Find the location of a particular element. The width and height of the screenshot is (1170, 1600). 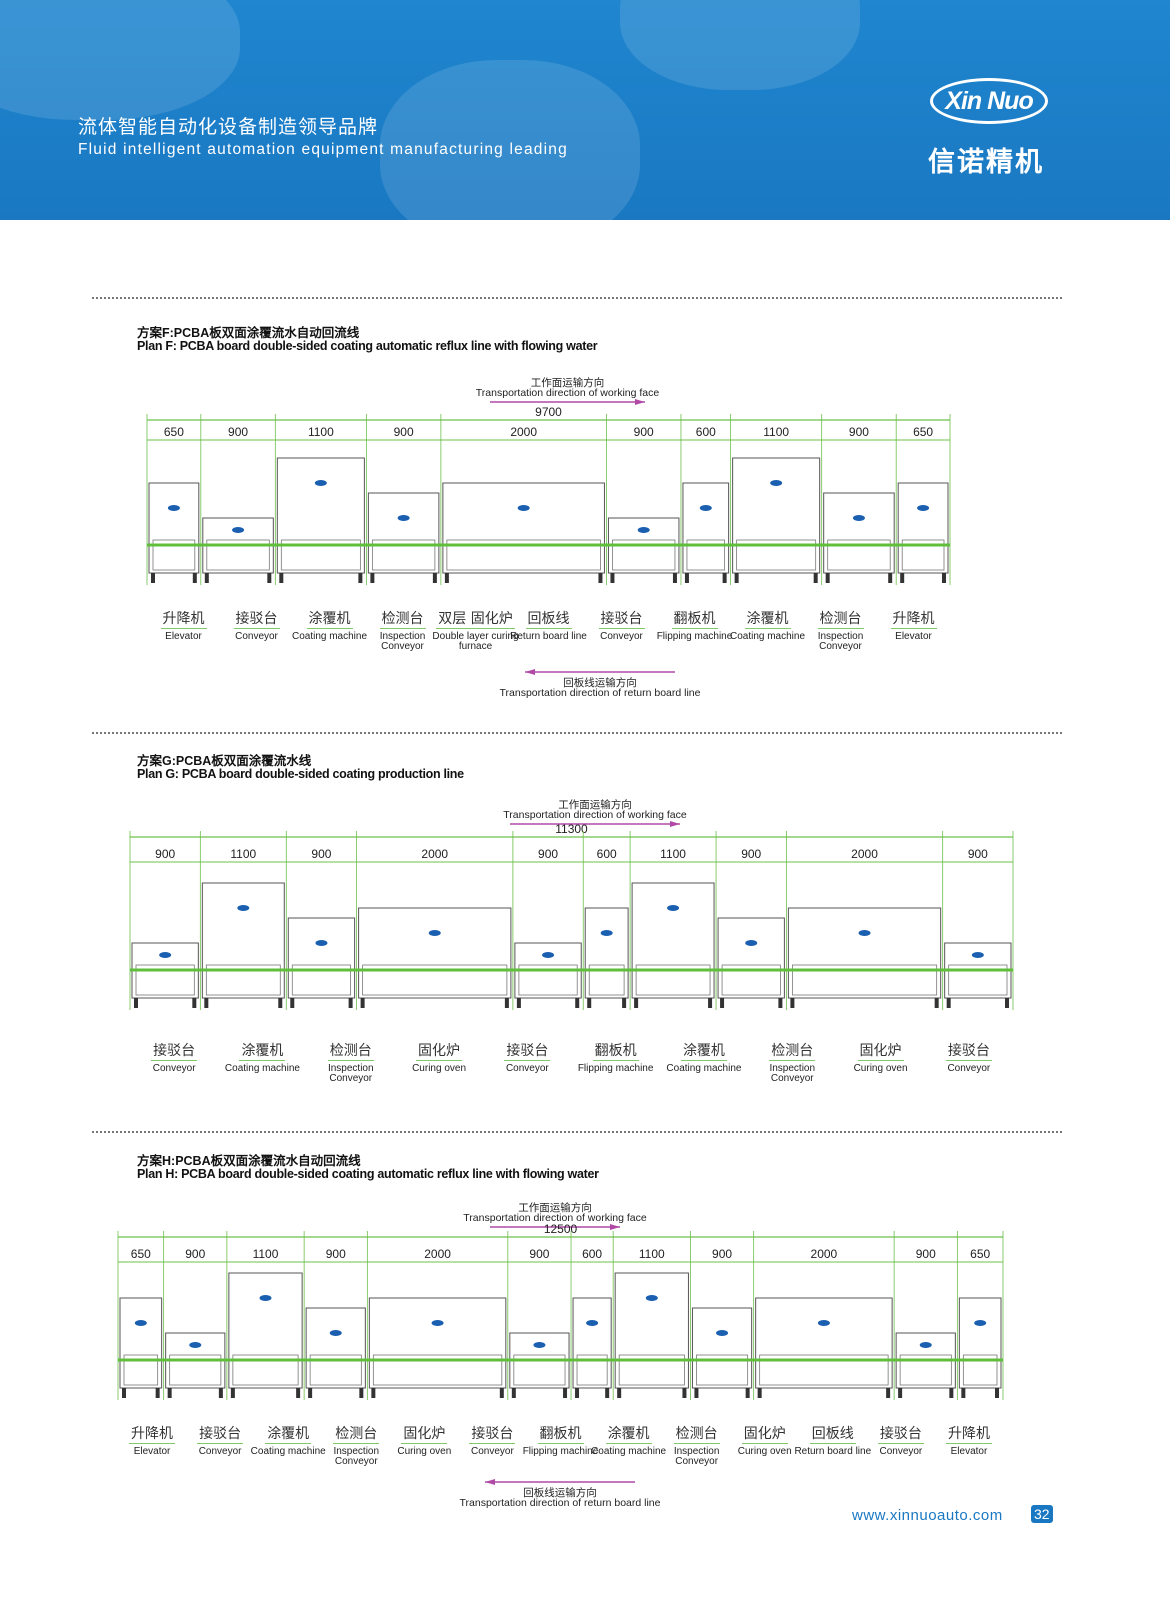

station-label: 涂覆机 Coating machine is located at coordinates (768, 625).